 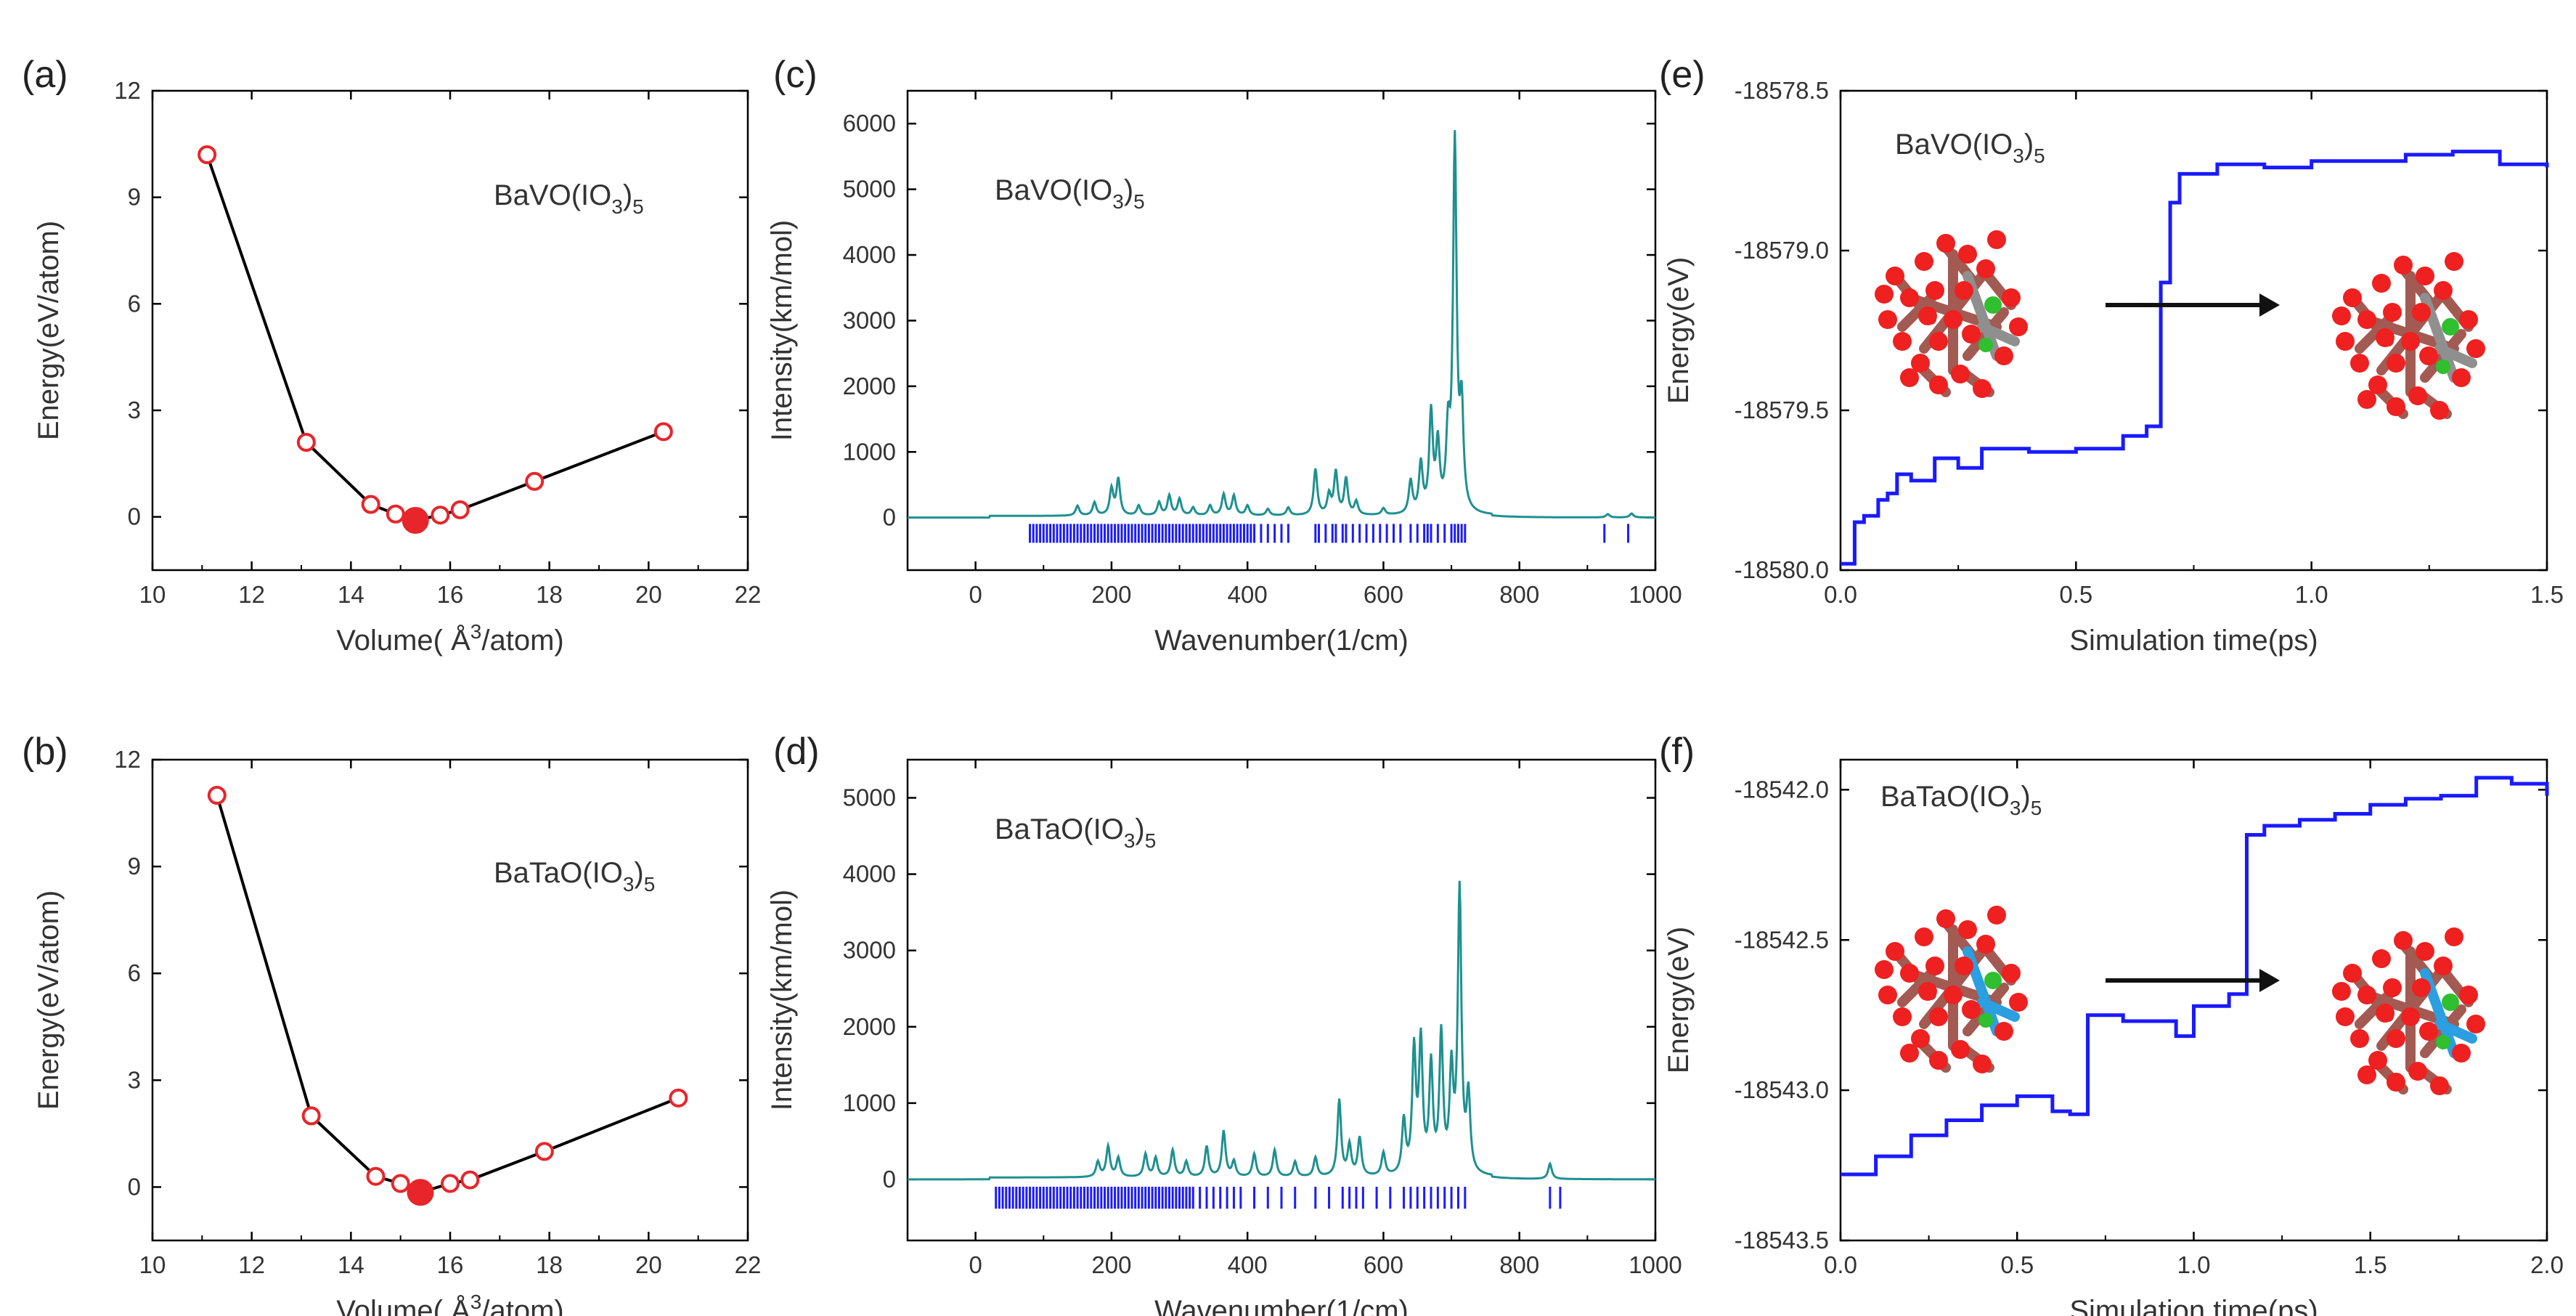 I want to click on y-tick-label: -18543.5, so click(x=1782, y=1240).